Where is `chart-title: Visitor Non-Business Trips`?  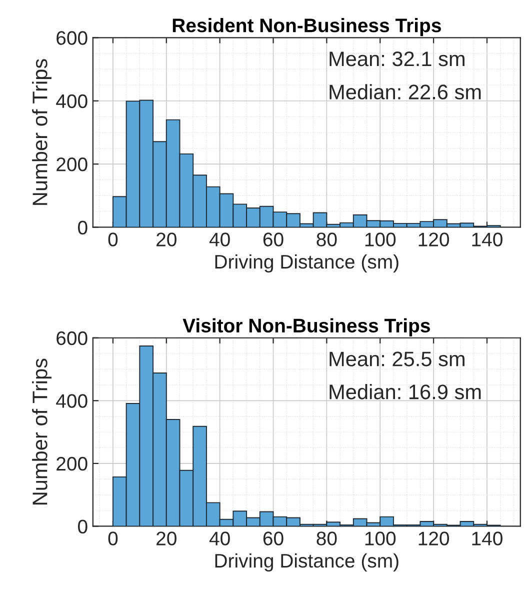
chart-title: Visitor Non-Business Trips is located at coordinates (306, 327).